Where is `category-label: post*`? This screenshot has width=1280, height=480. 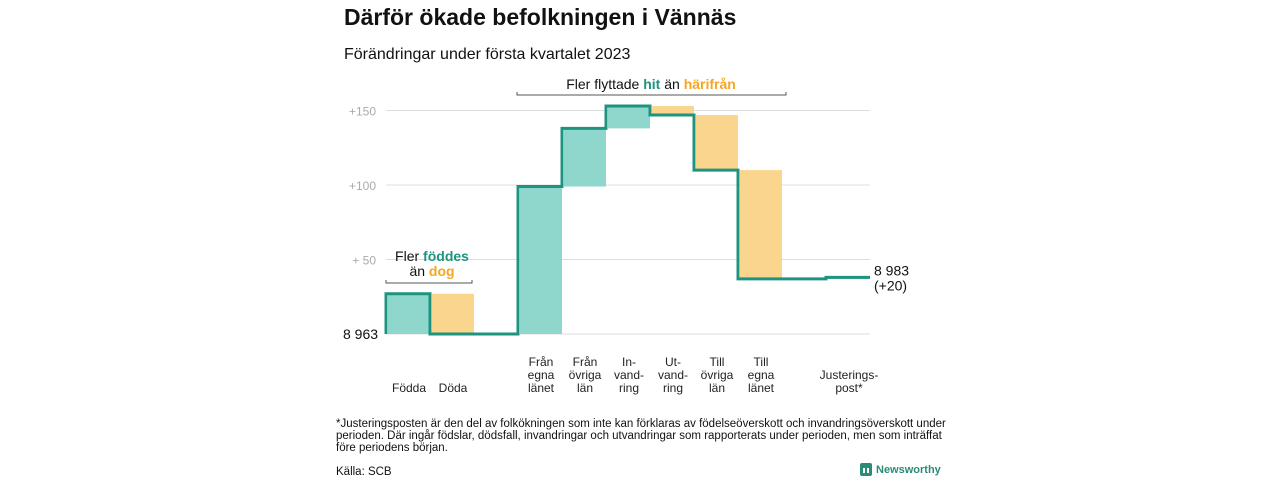
category-label: post* is located at coordinates (849, 388).